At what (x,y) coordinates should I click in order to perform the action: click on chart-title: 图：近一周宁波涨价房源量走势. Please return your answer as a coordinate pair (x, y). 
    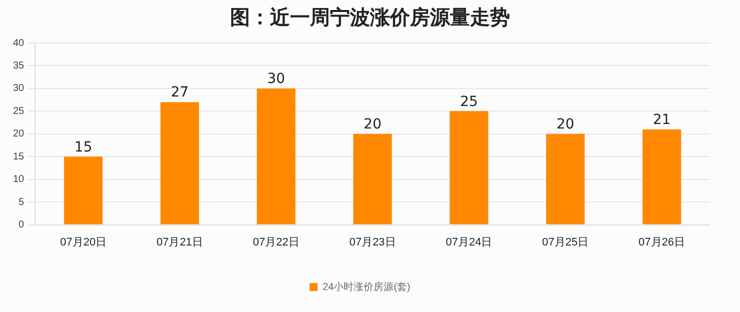
    Looking at the image, I should click on (370, 17).